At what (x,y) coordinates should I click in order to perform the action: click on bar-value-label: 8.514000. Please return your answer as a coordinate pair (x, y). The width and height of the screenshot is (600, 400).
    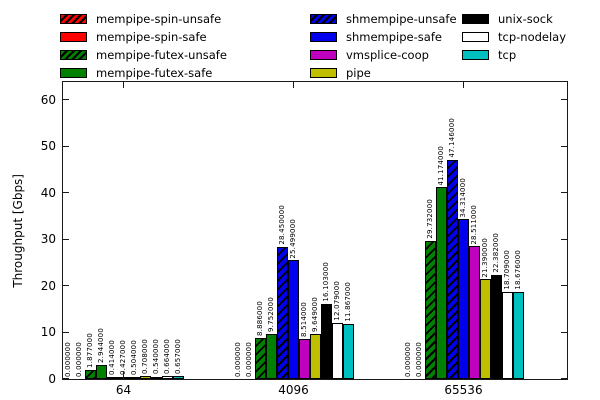
    Looking at the image, I should click on (304, 320).